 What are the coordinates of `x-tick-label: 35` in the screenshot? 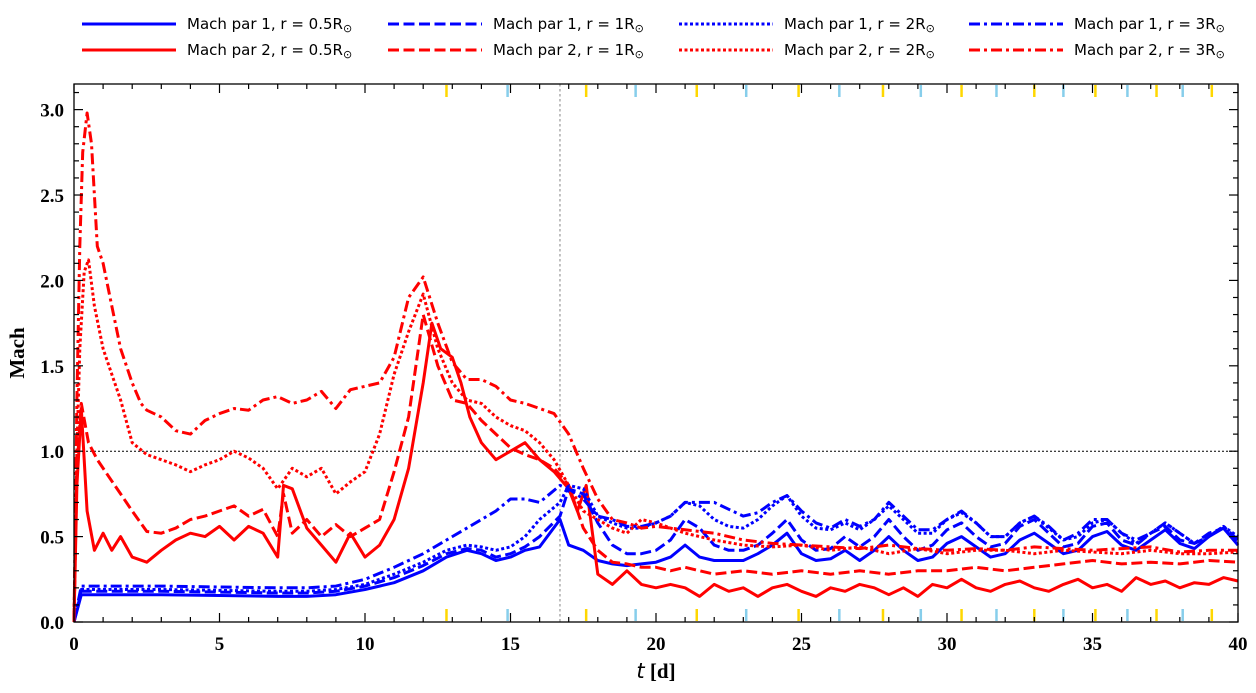 It's located at (1092, 644).